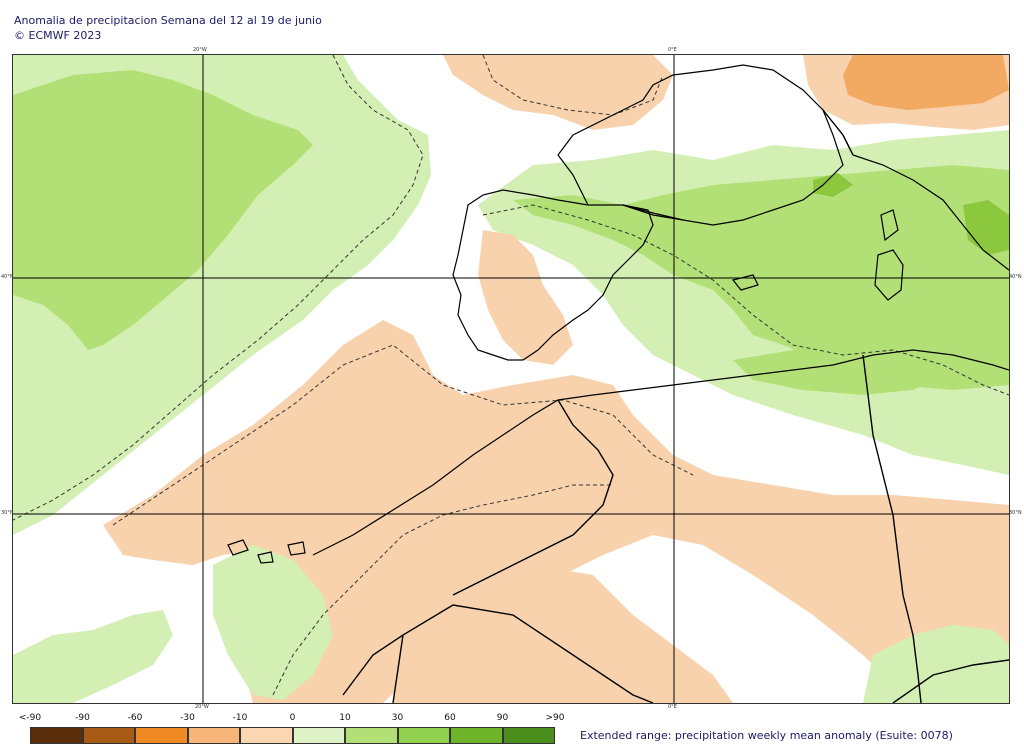  What do you see at coordinates (403, 435) in the screenshot?
I see `morocco-anomaly-contour` at bounding box center [403, 435].